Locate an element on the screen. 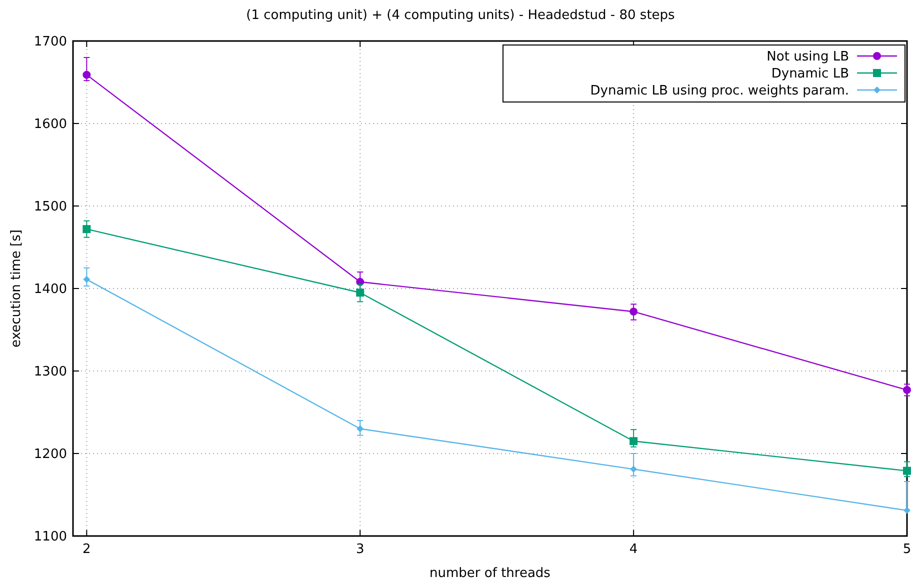 The image size is (921, 583). y-tick-label: 1400 is located at coordinates (50, 289).